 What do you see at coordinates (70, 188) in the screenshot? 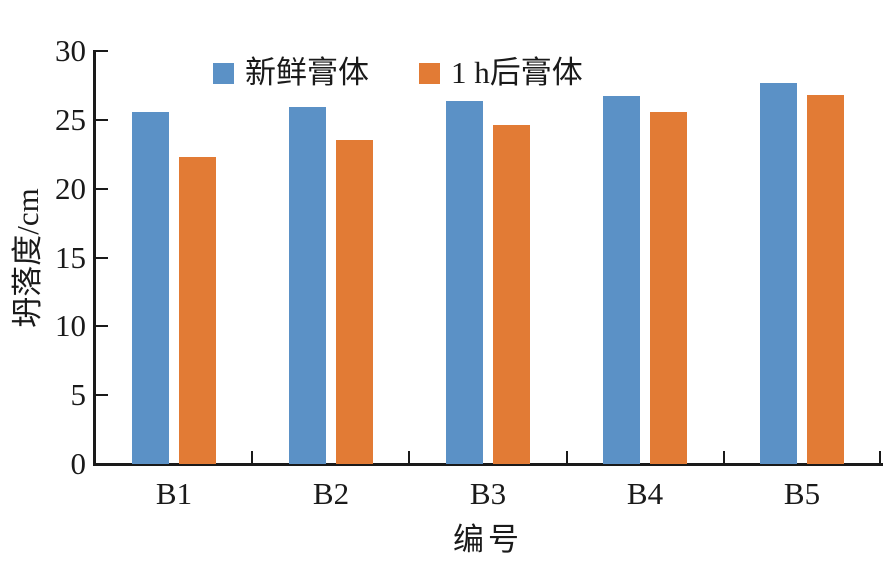
I see `y-tick-label: 20` at bounding box center [70, 188].